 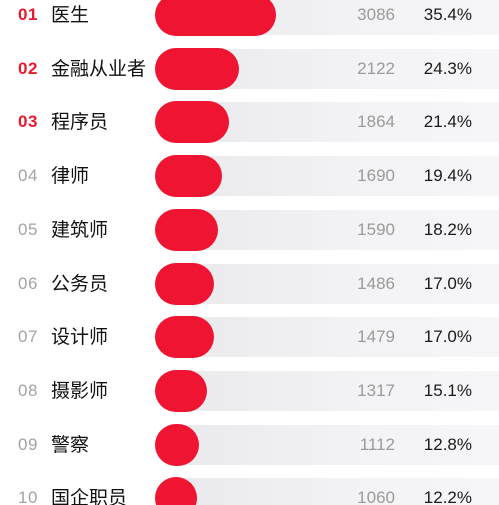 What do you see at coordinates (447, 176) in the screenshot?
I see `percent-label: 19.4%` at bounding box center [447, 176].